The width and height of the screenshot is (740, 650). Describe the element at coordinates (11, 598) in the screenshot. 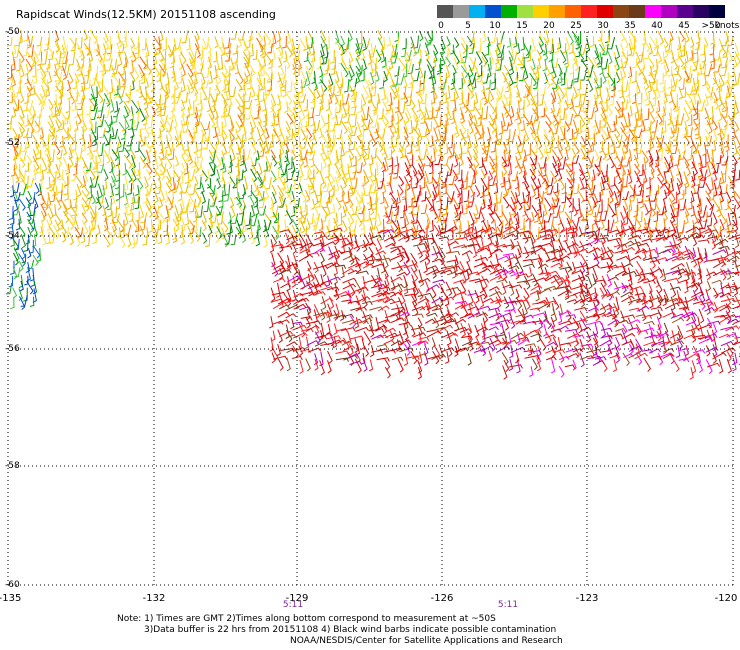

I see `longitude-label: -135` at that location.